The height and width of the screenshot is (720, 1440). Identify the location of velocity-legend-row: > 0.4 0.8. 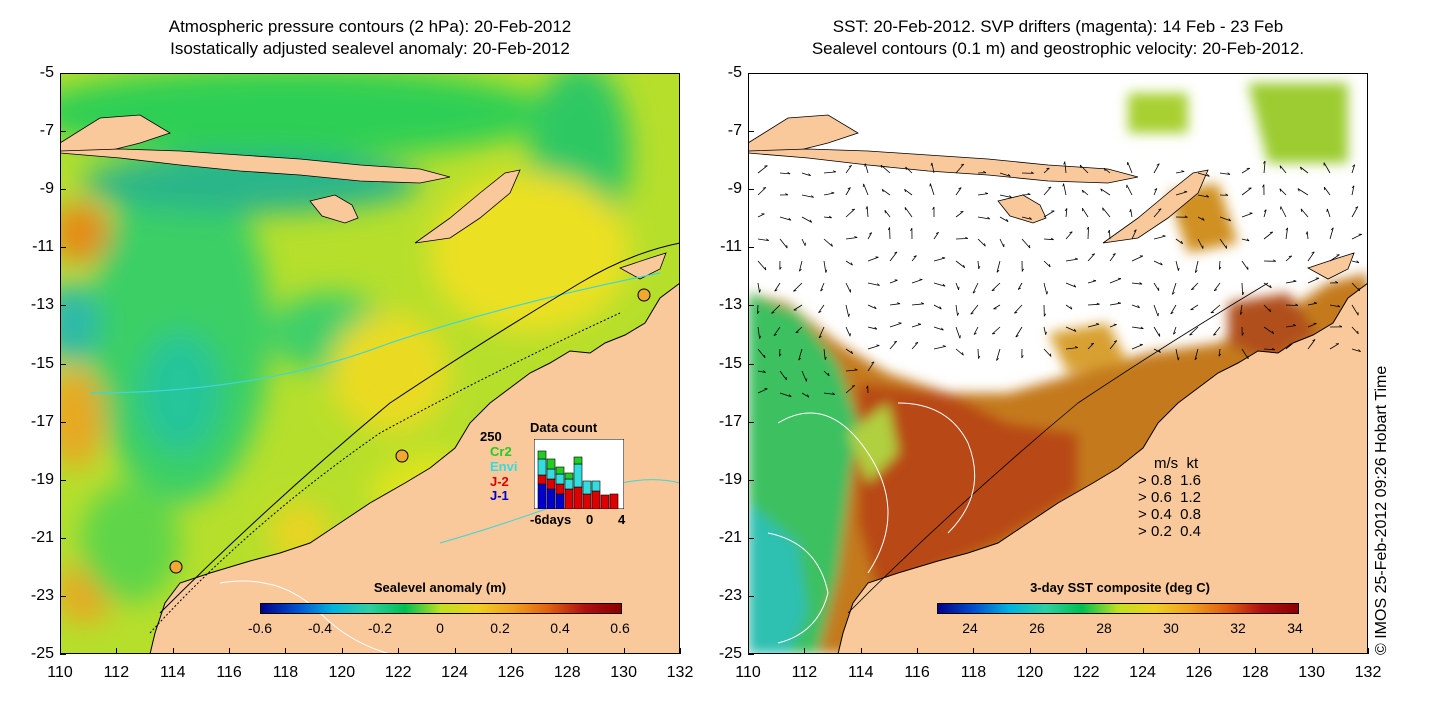
(1169, 514).